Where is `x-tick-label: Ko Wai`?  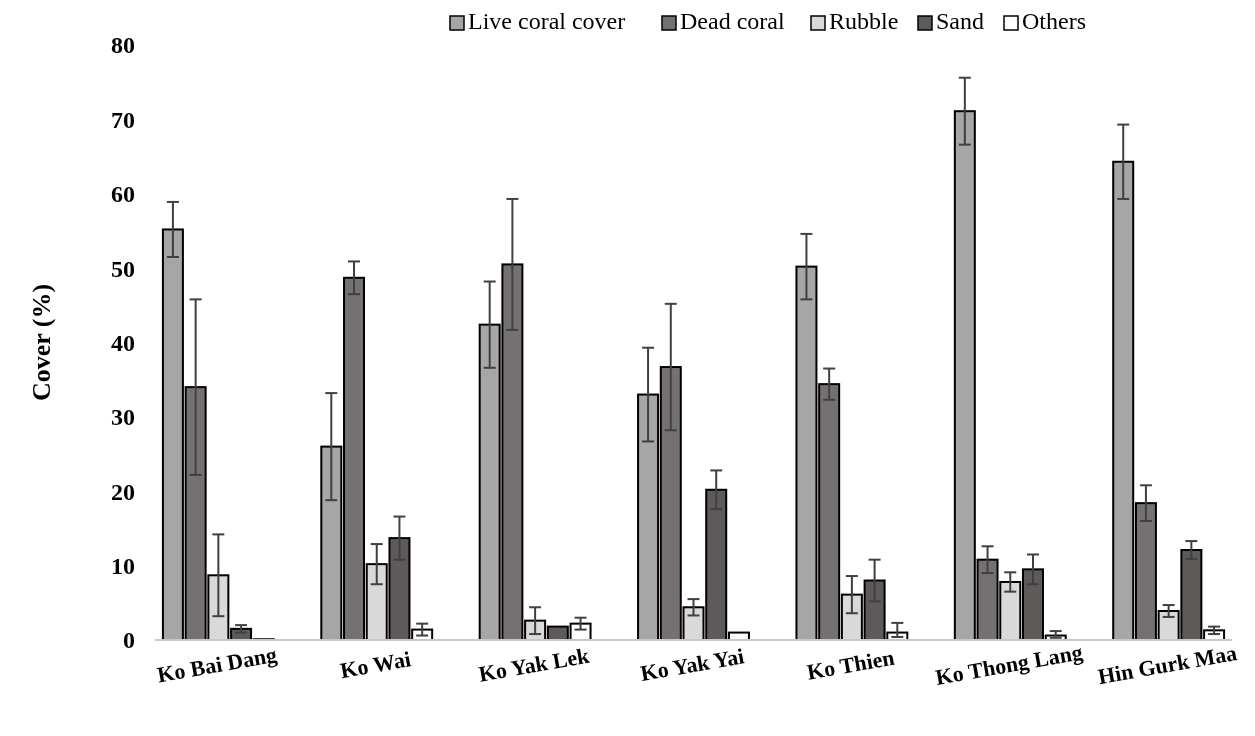 x-tick-label: Ko Wai is located at coordinates (375, 665).